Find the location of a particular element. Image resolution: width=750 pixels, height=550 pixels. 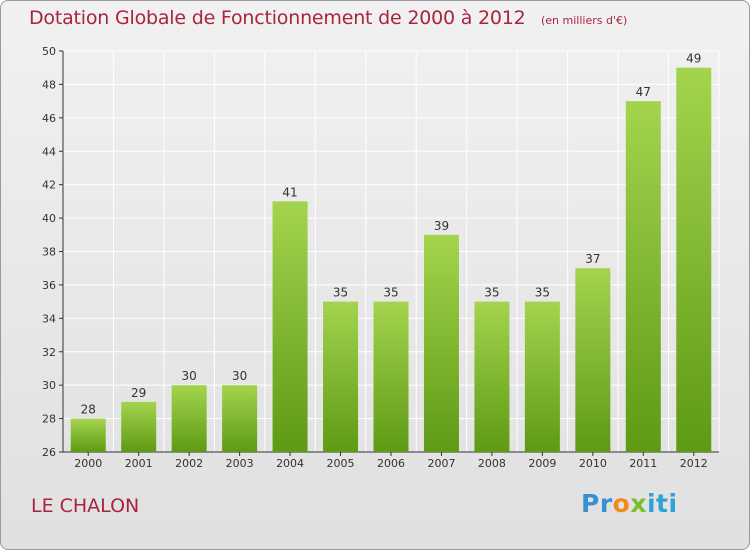

x-tick-label: 2005 is located at coordinates (341, 463).